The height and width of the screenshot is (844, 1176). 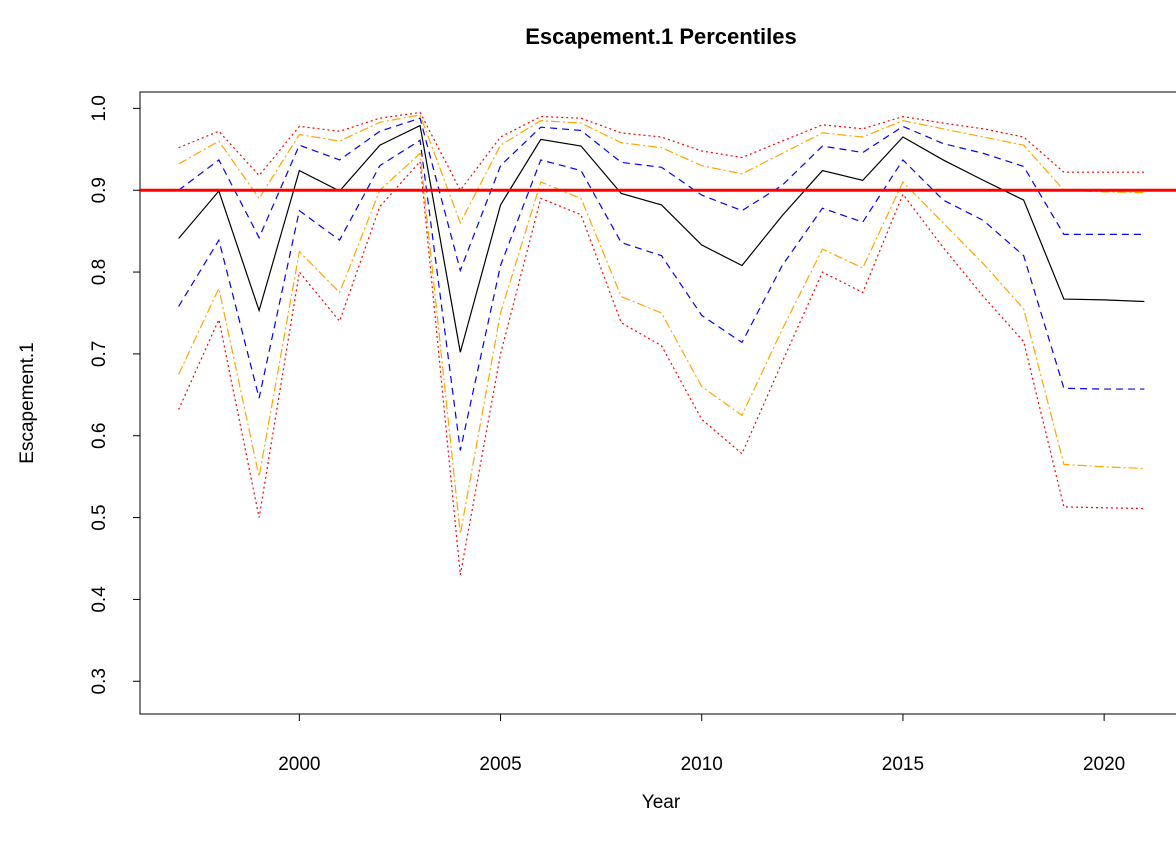 I want to click on y-tick-label: 0.4, so click(x=99, y=599).